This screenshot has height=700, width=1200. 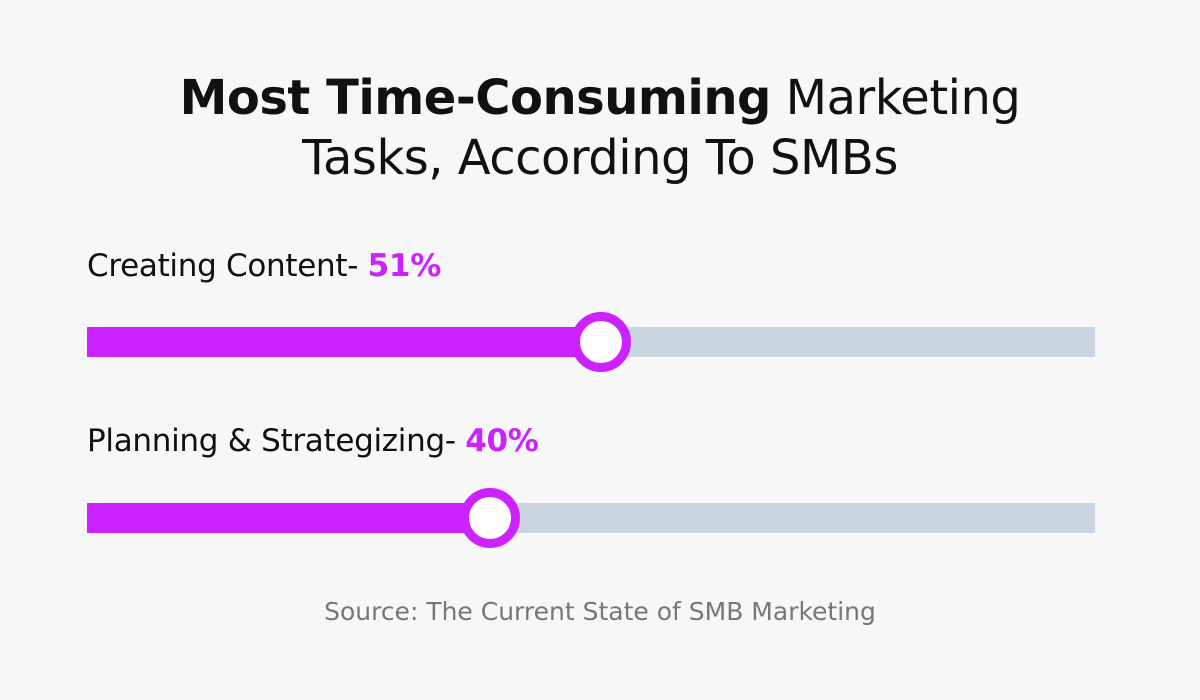 What do you see at coordinates (276, 441) in the screenshot?
I see `category-label: Planning & Strategizing-` at bounding box center [276, 441].